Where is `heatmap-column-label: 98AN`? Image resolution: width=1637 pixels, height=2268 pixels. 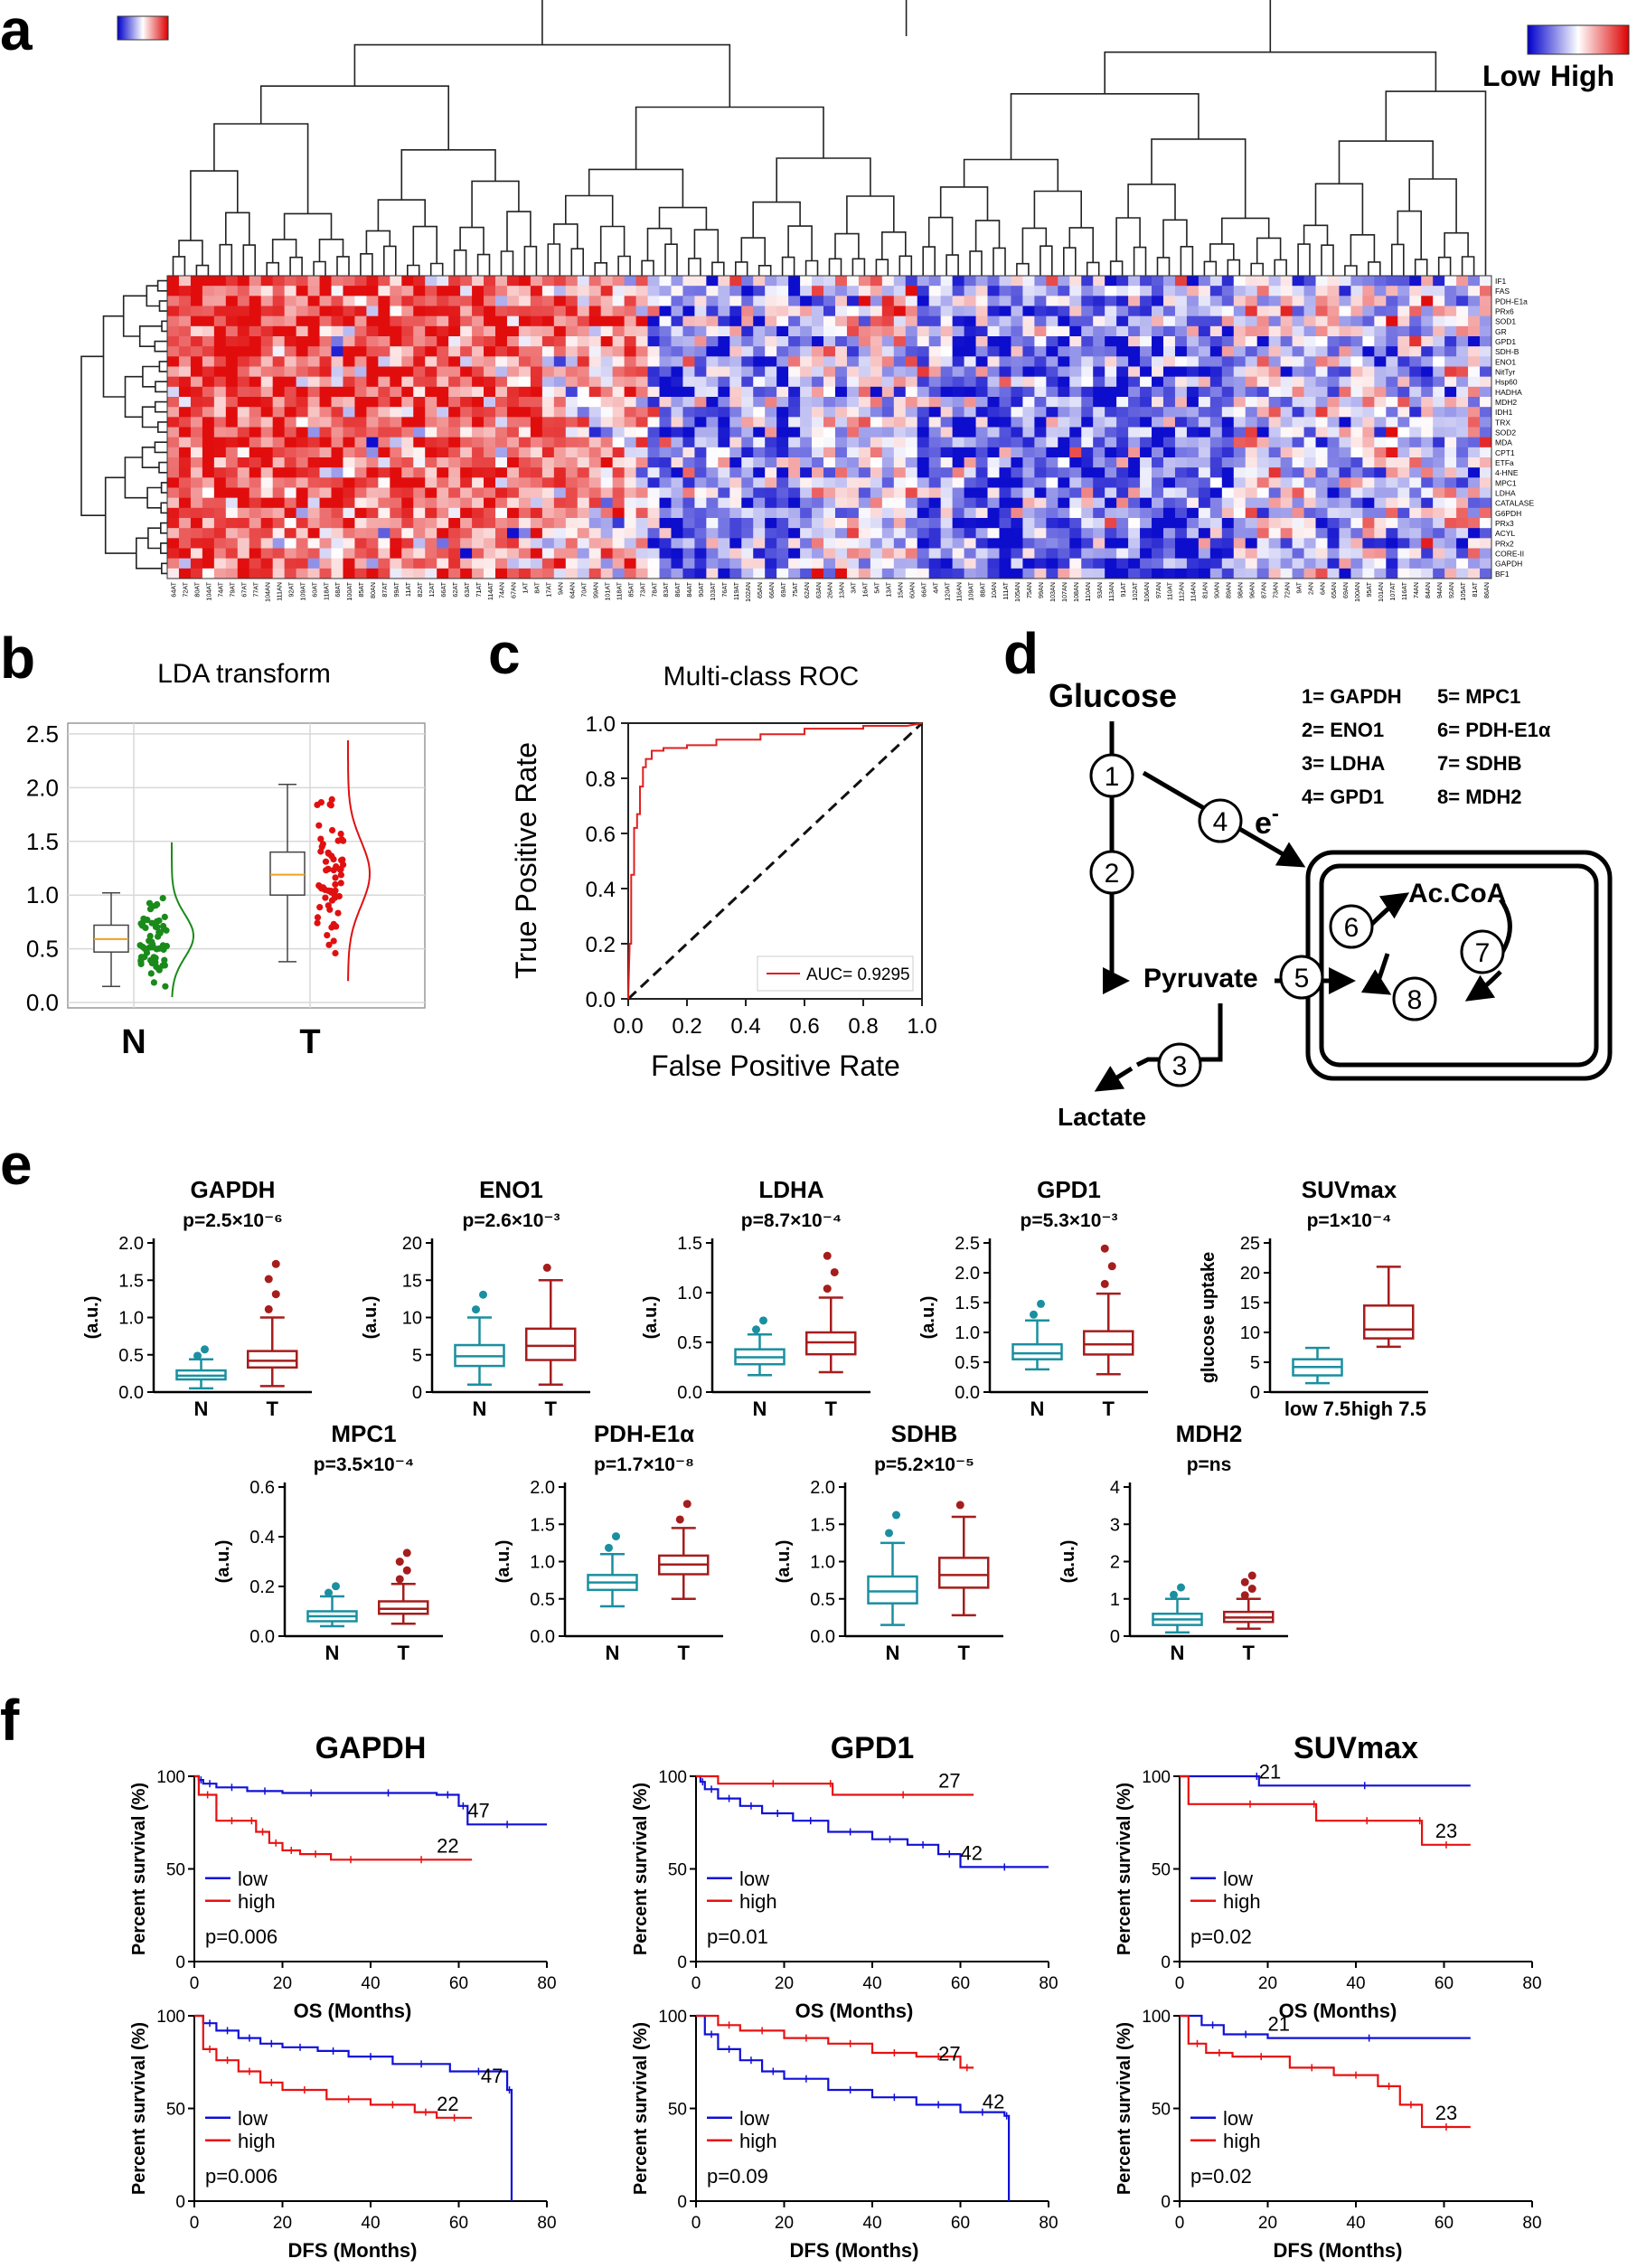 heatmap-column-label: 98AN is located at coordinates (1241, 590).